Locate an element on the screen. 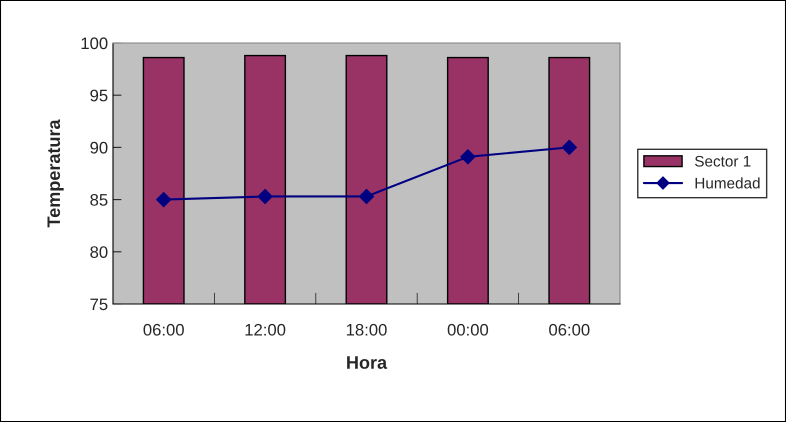 This screenshot has width=786, height=422. y-tick-label: 80 is located at coordinates (99, 252).